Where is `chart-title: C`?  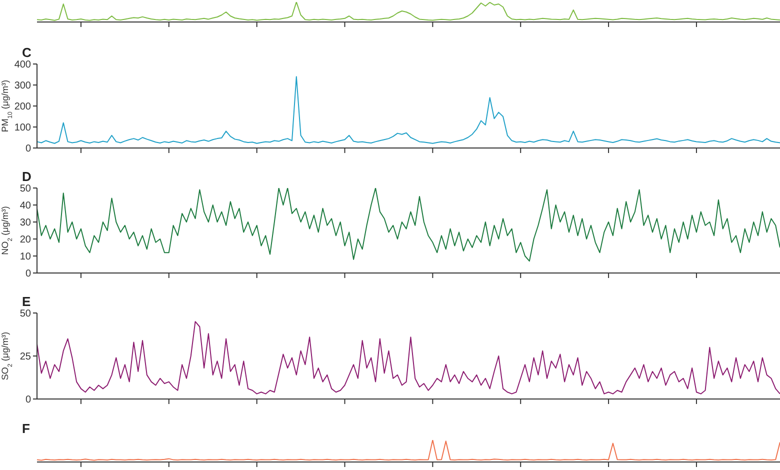 chart-title: C is located at coordinates (27, 52).